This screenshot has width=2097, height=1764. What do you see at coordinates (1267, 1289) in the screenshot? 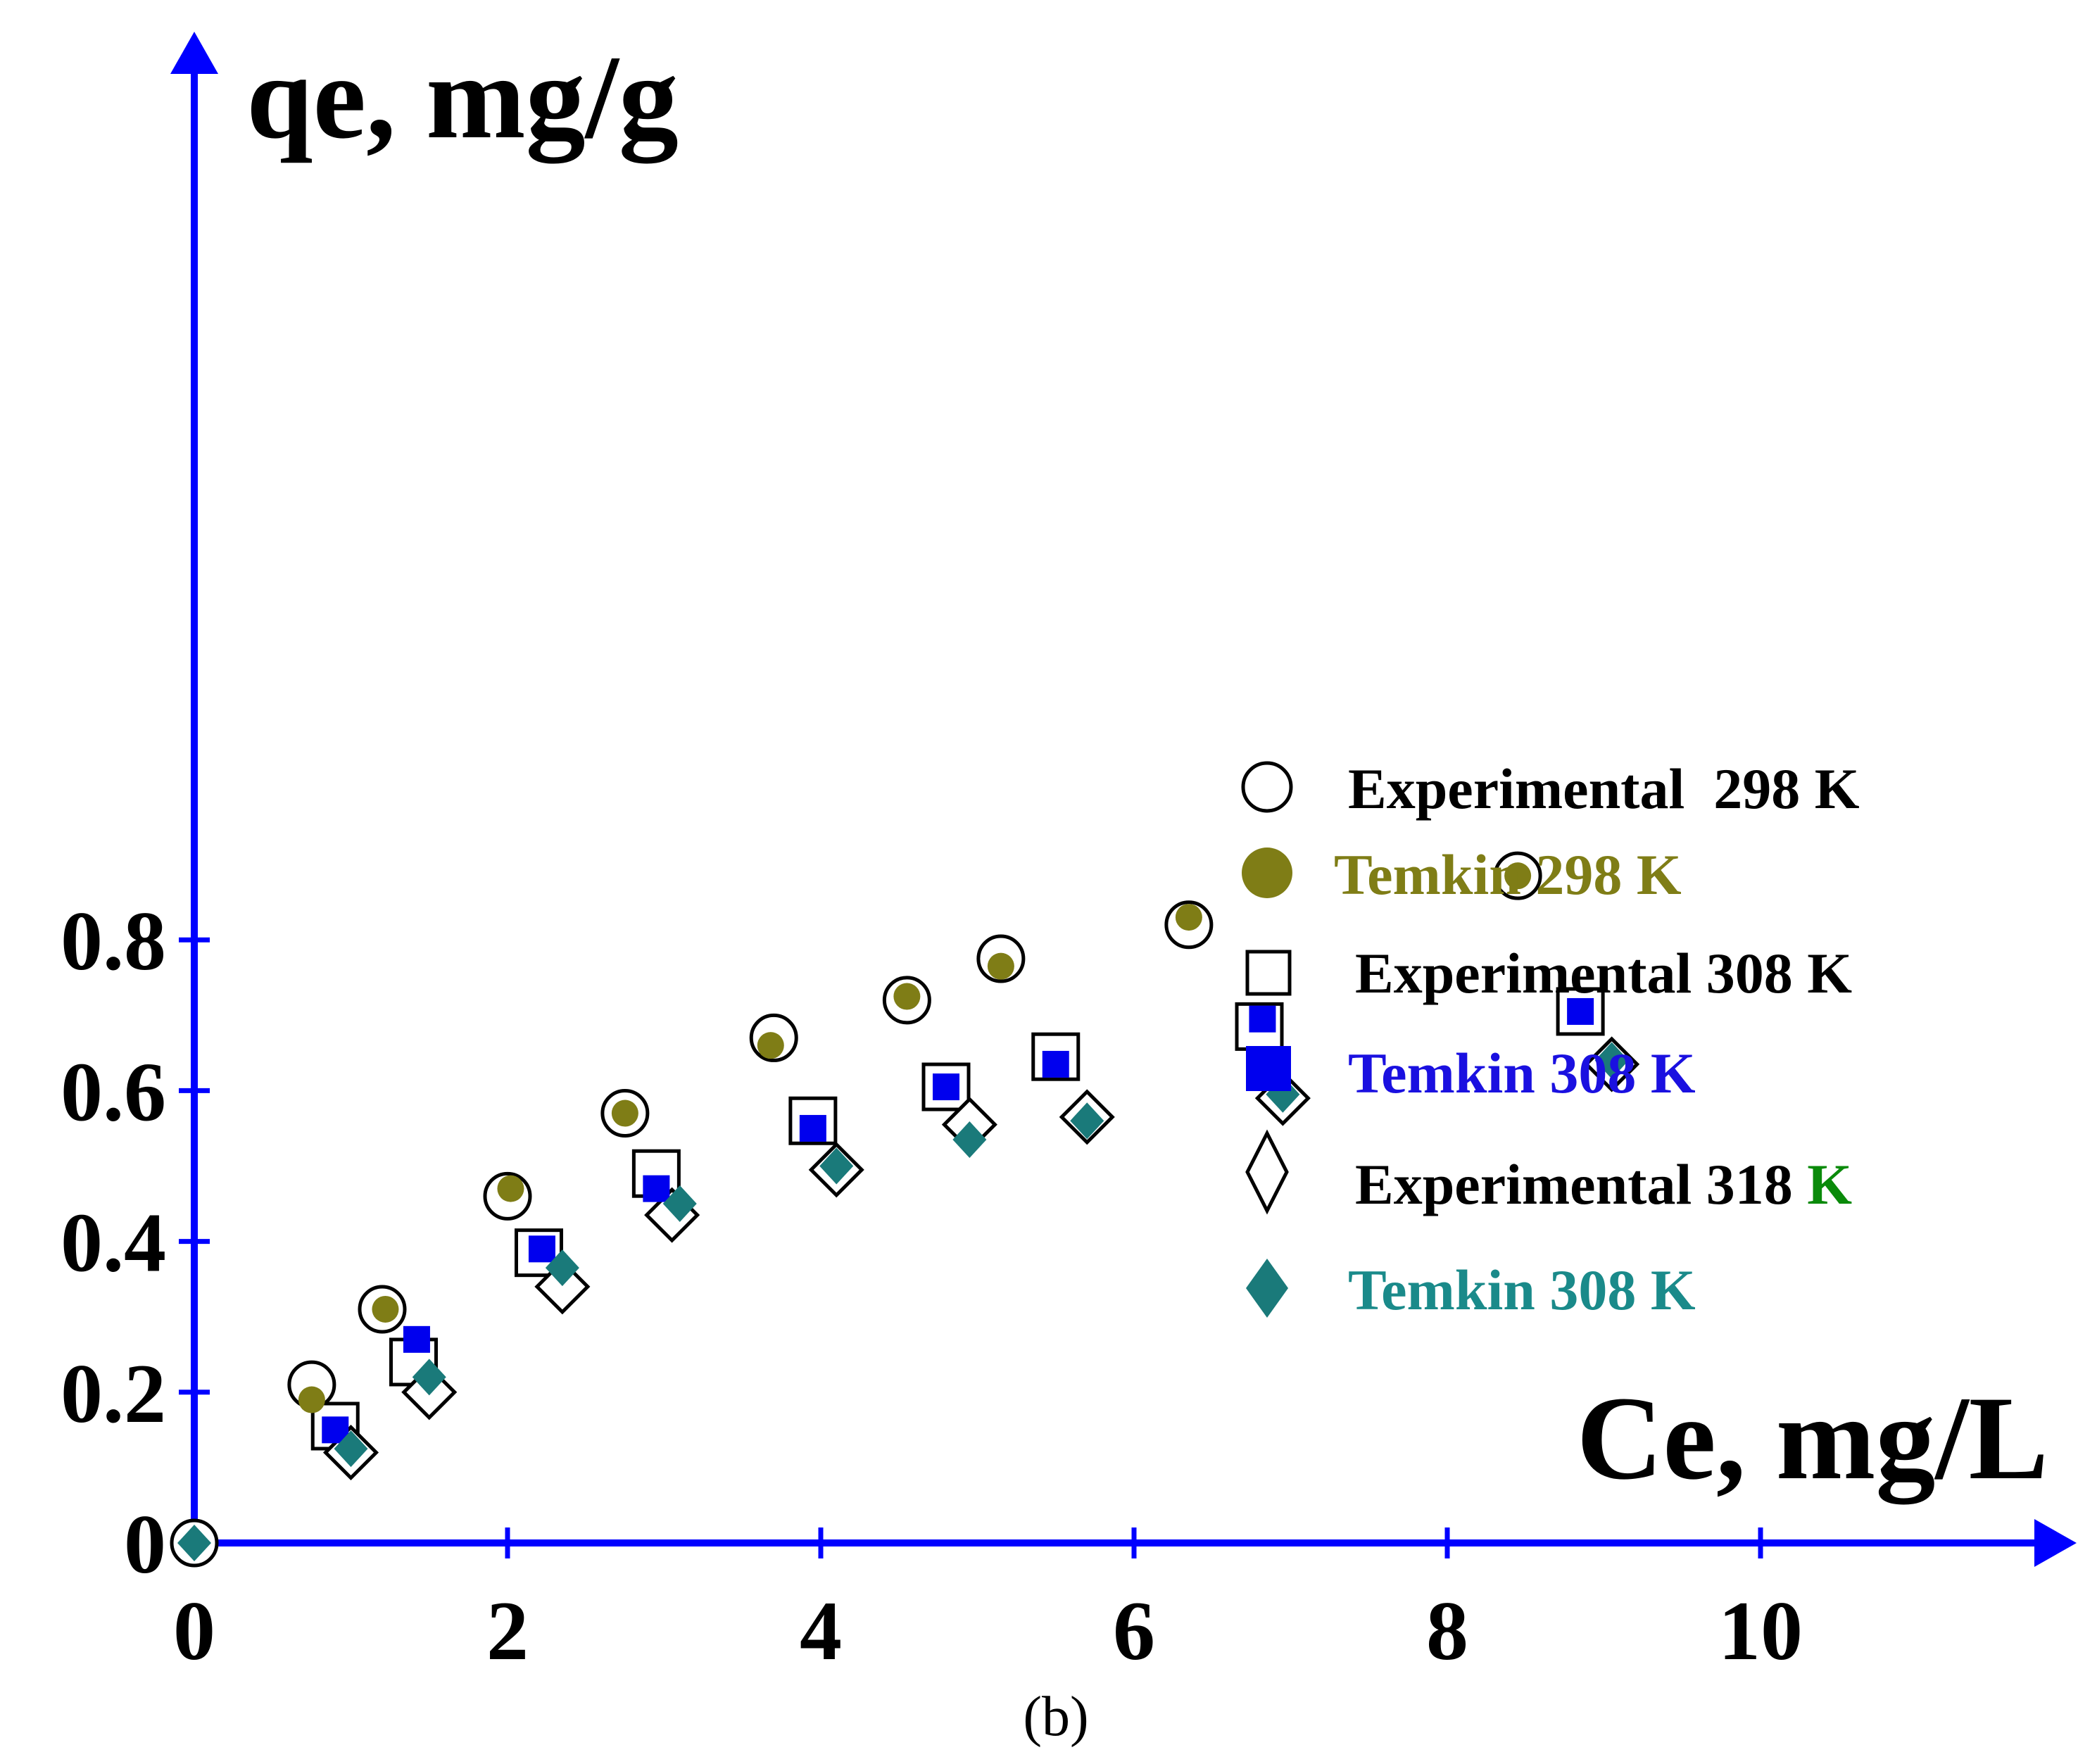
I see `legend-marker-diamond-filled` at bounding box center [1267, 1289].